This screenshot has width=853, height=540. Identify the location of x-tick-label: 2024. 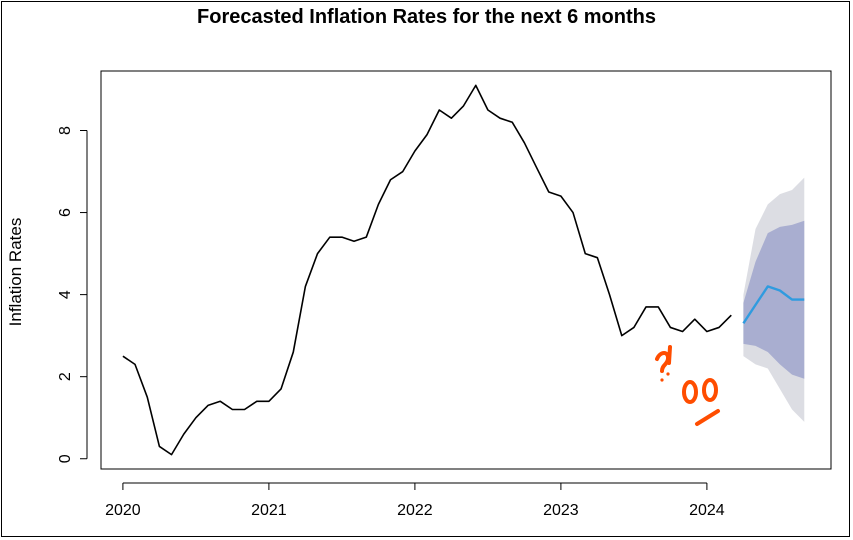
(707, 510).